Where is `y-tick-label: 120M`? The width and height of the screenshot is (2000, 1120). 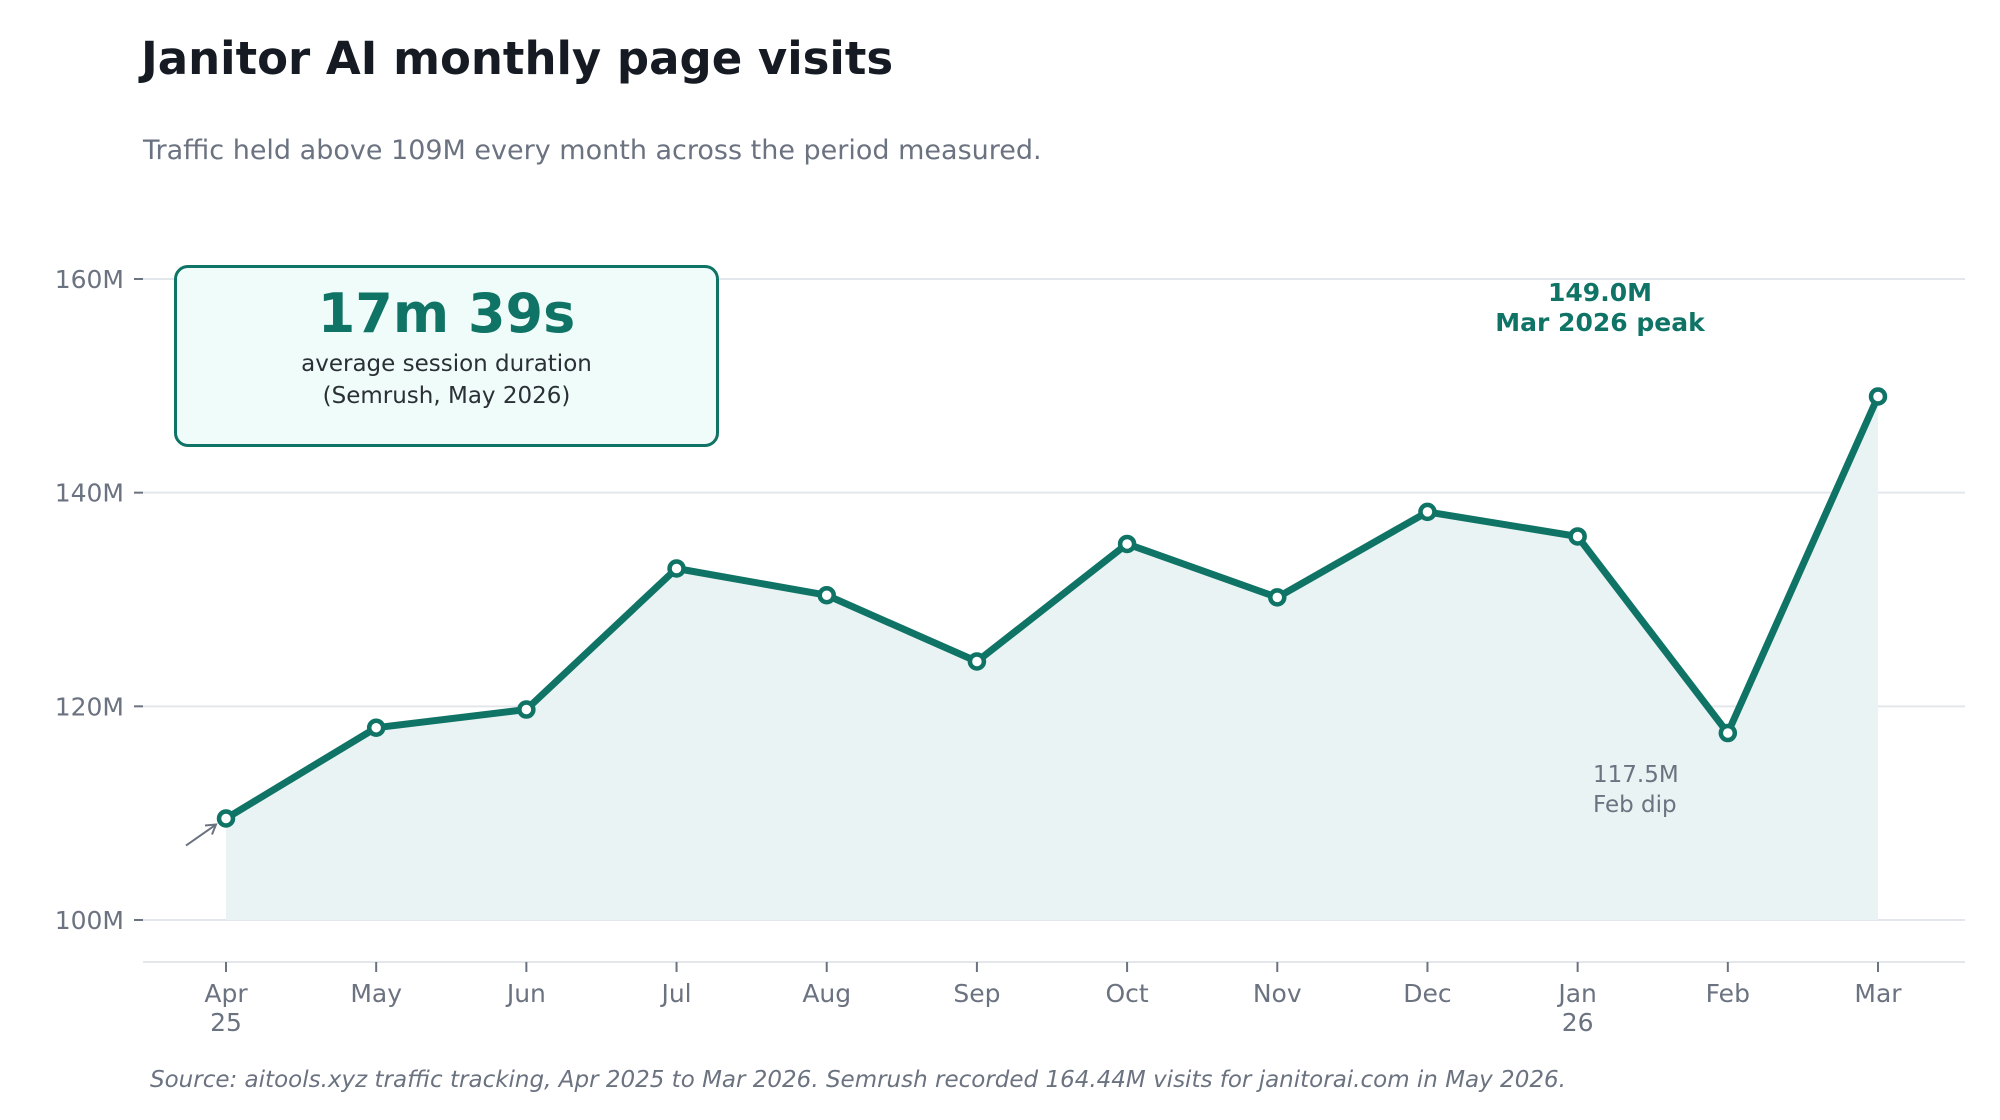
y-tick-label: 120M is located at coordinates (89, 706).